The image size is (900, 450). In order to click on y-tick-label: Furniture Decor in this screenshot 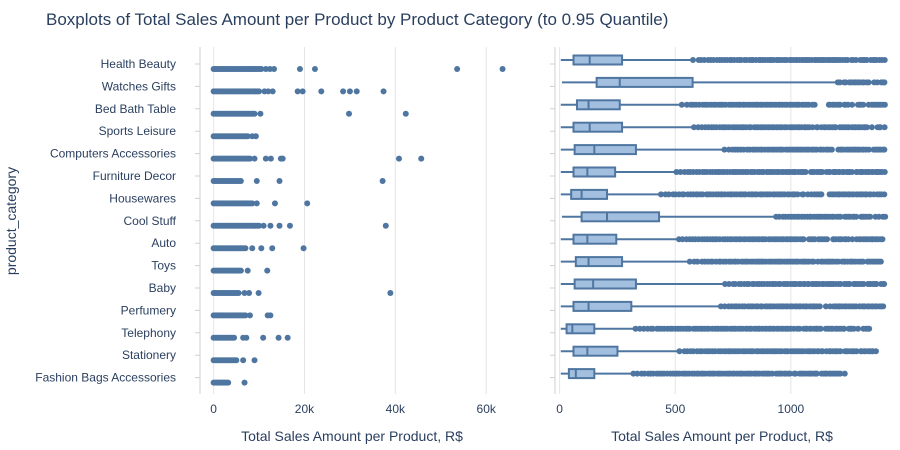, I will do `click(134, 176)`.